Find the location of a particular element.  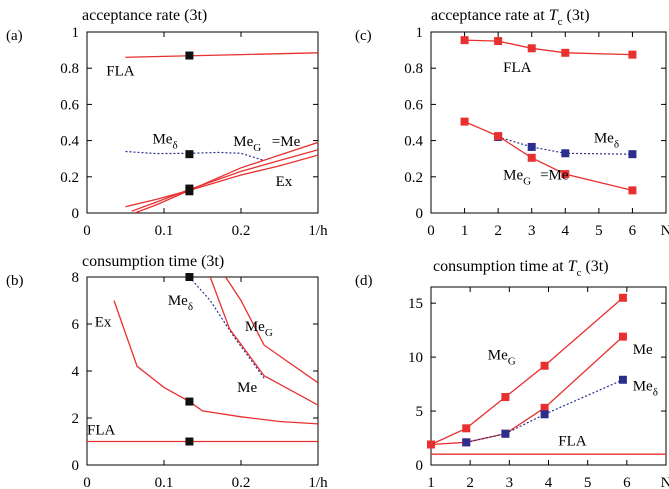

x-tick-label-c: 4 is located at coordinates (566, 231).